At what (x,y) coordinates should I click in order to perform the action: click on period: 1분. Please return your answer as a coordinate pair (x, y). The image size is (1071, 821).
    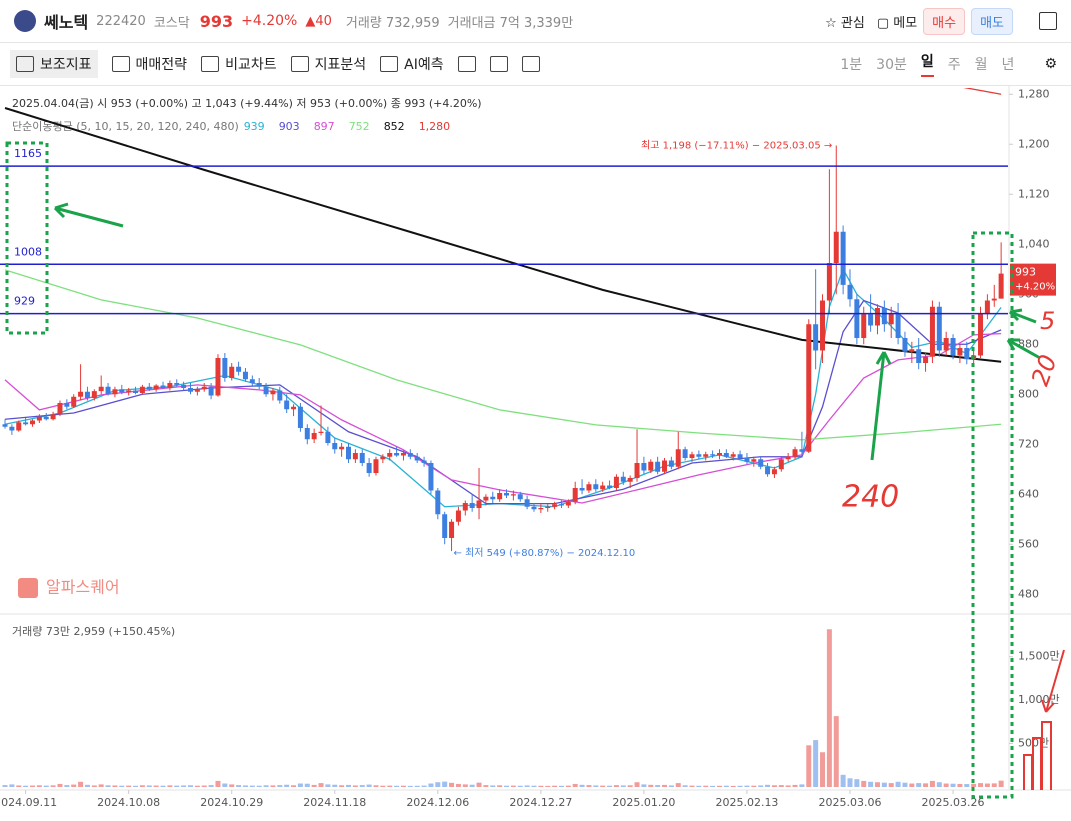
    Looking at the image, I should click on (851, 65).